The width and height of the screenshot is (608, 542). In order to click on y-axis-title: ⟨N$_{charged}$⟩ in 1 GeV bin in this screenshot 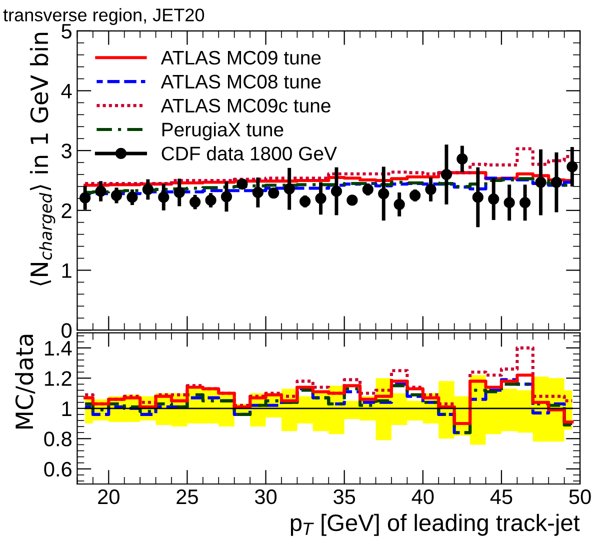, I will do `click(43, 159)`.